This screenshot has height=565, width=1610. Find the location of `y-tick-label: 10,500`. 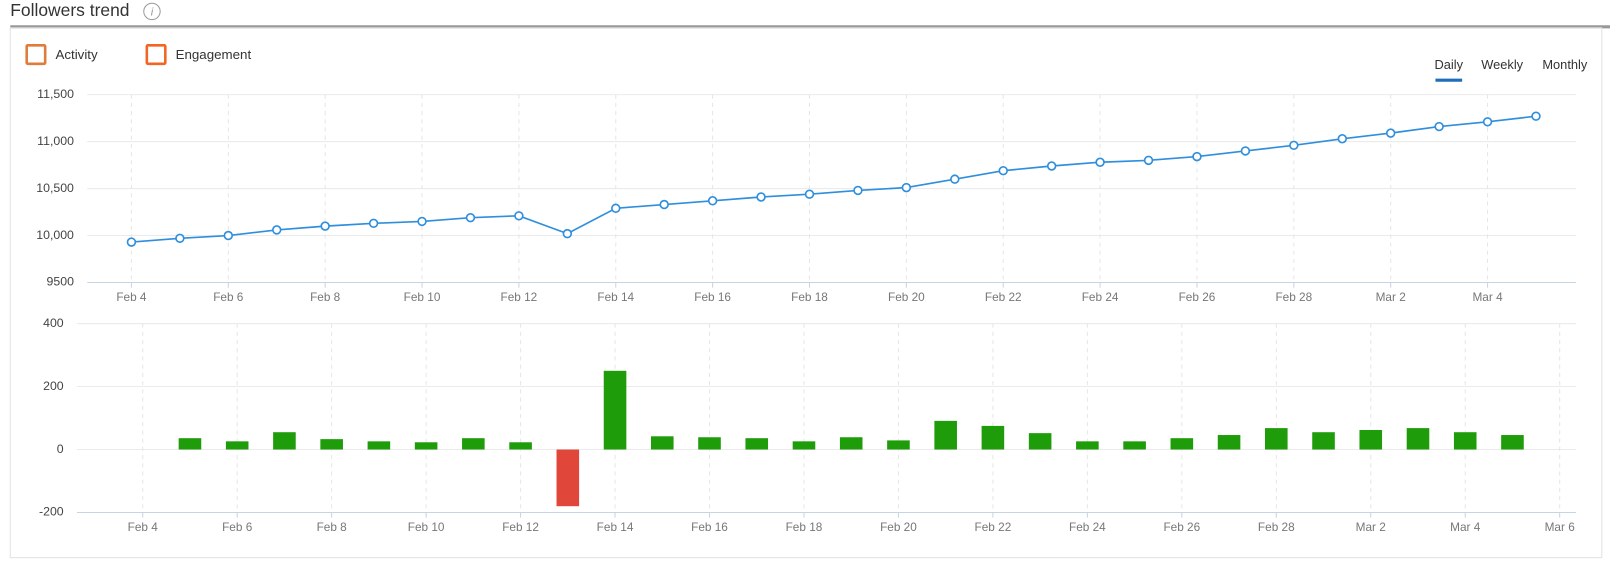

y-tick-label: 10,500 is located at coordinates (55, 188).